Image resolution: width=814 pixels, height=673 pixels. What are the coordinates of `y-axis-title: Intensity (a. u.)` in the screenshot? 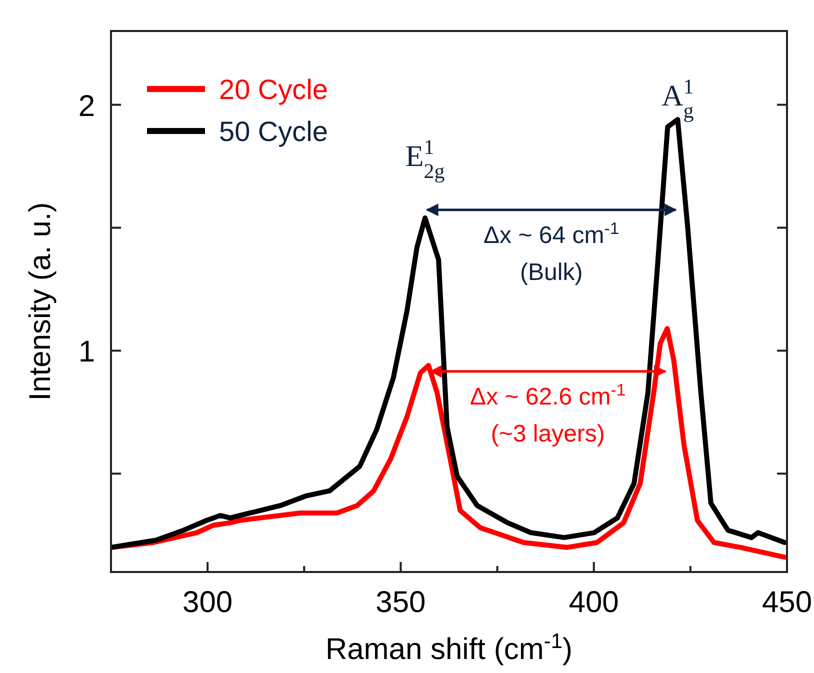 It's located at (40, 301).